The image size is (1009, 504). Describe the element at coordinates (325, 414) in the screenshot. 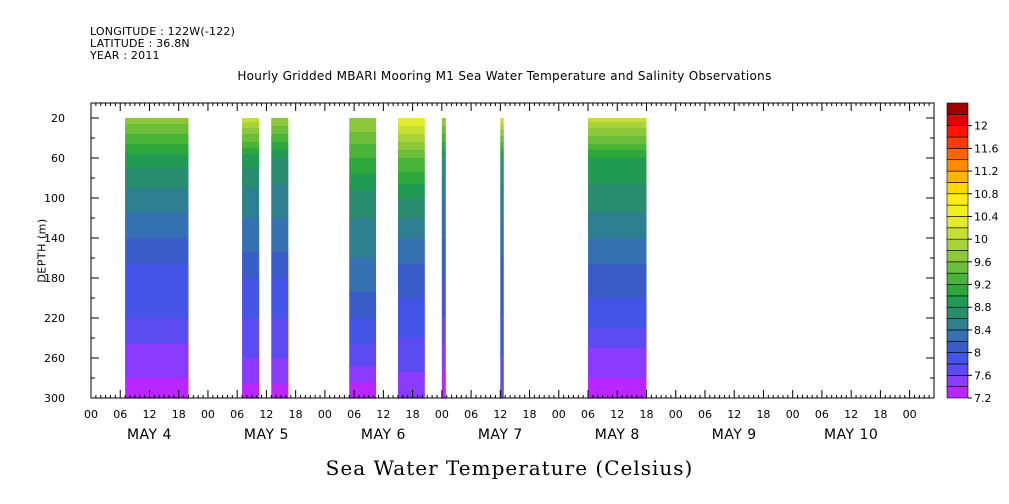

I see `x-tick-label: 00` at that location.